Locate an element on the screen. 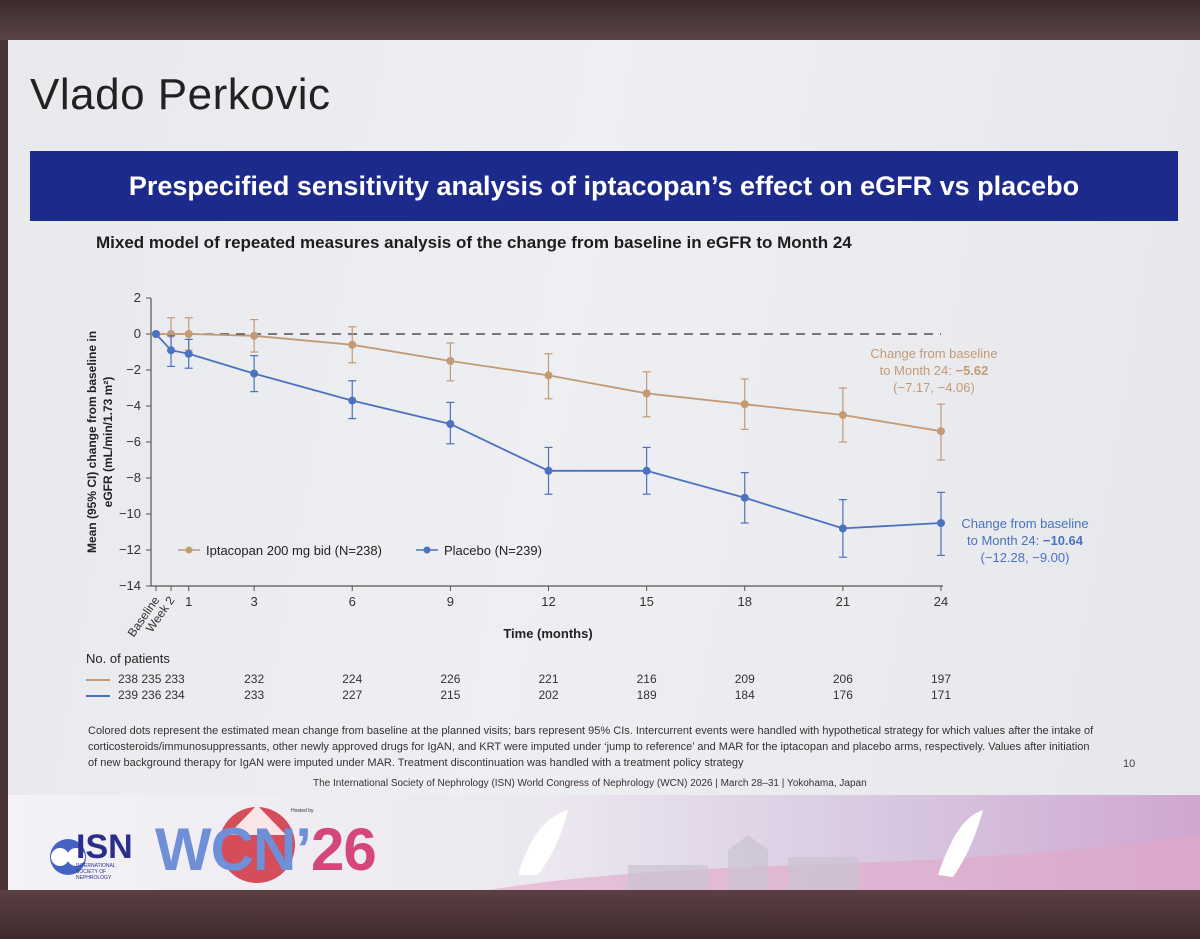 This screenshot has width=1200, height=939. placebo-patient-count: 171 is located at coordinates (941, 695).